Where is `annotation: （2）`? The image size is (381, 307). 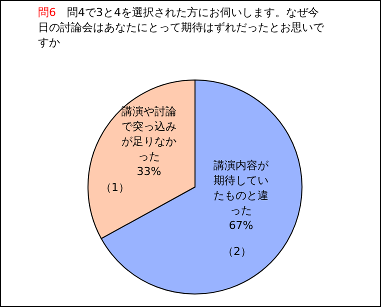 annotation: （2） is located at coordinates (237, 251).